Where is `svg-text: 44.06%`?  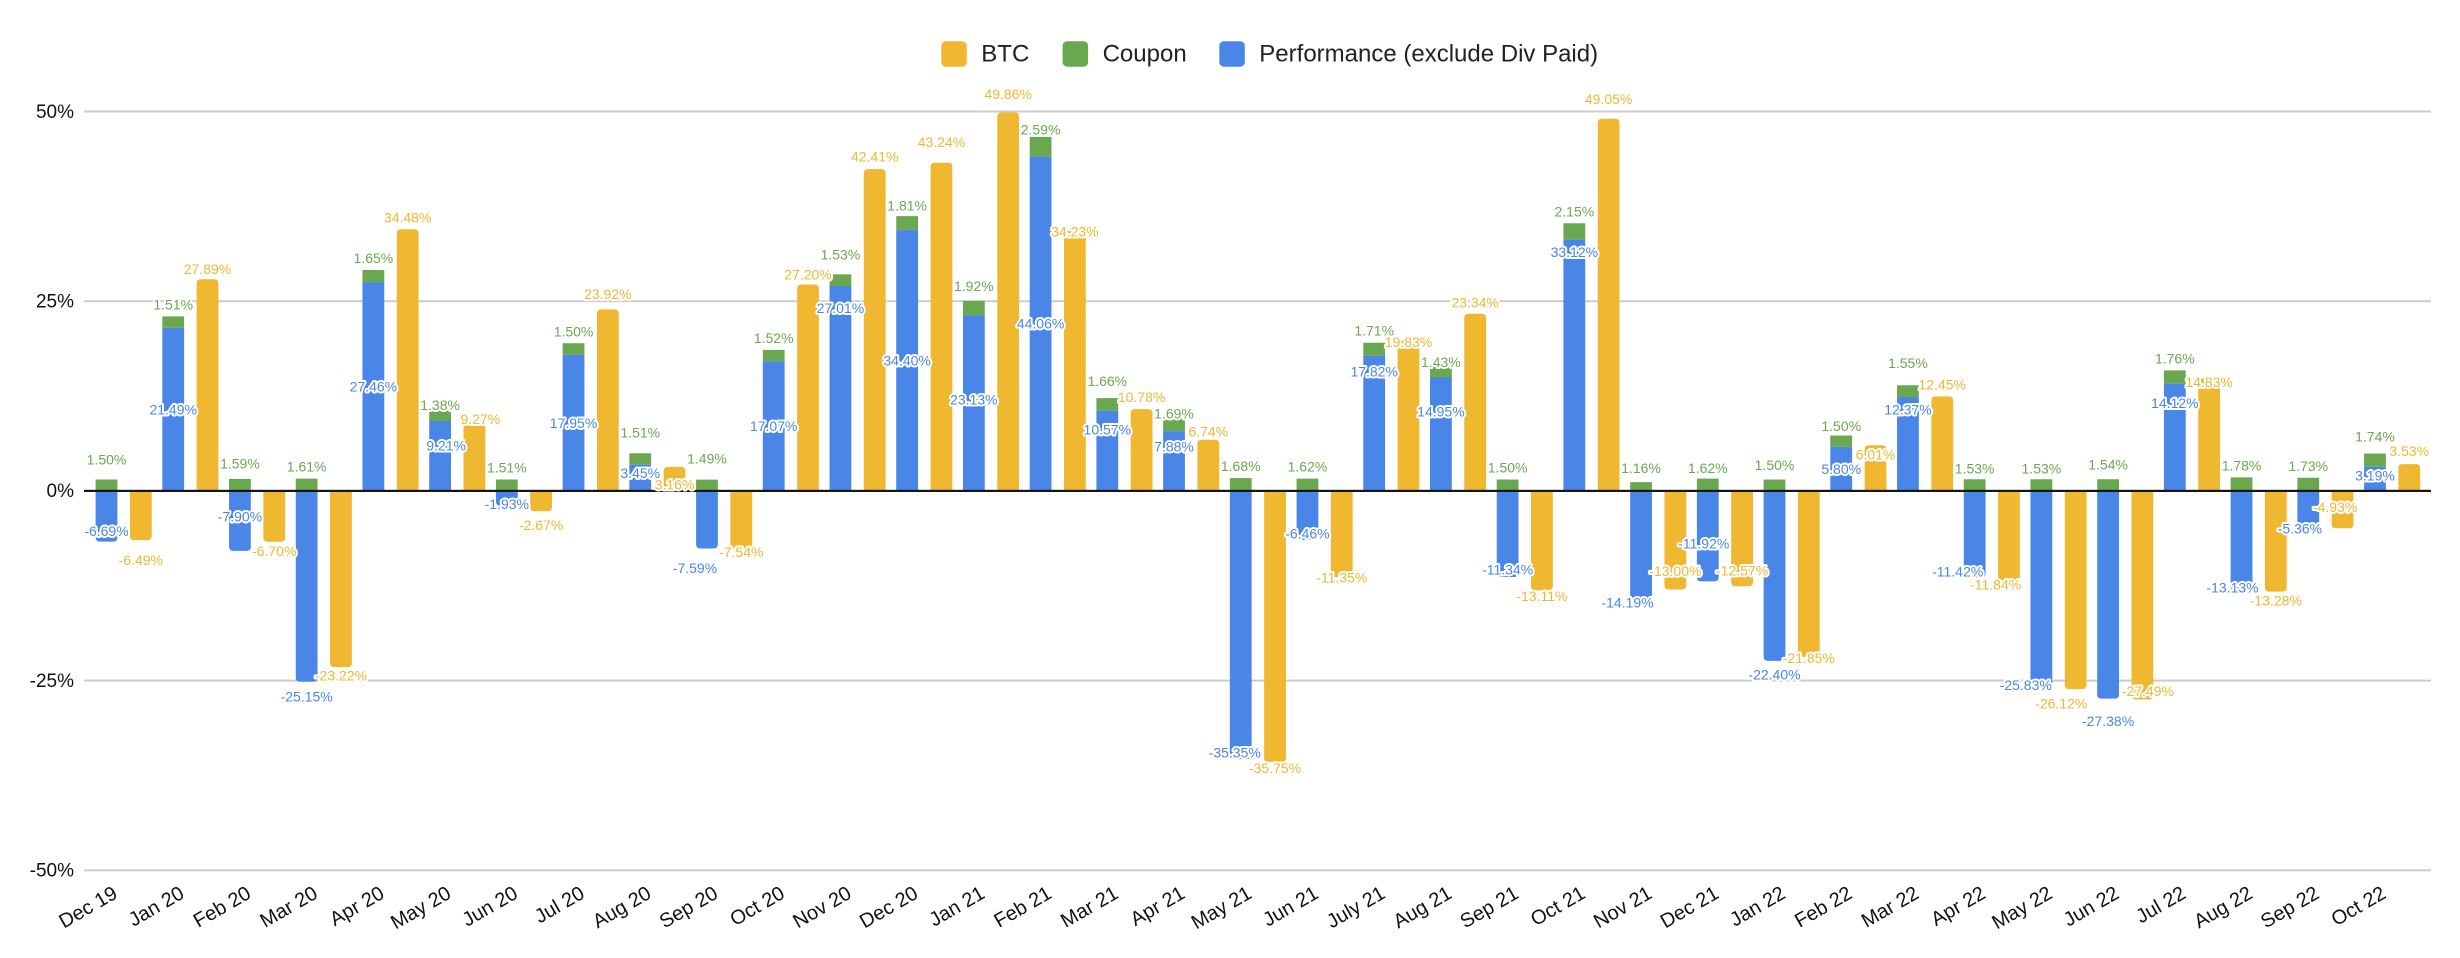 svg-text: 44.06% is located at coordinates (1040, 324).